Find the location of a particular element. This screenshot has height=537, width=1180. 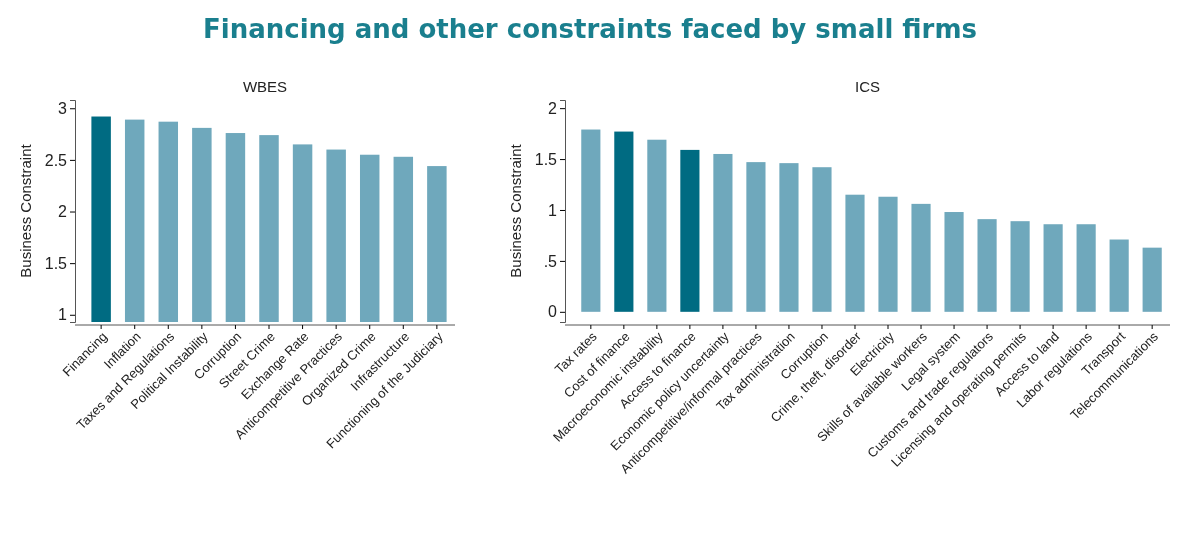

chart-title: WBES is located at coordinates (265, 86).